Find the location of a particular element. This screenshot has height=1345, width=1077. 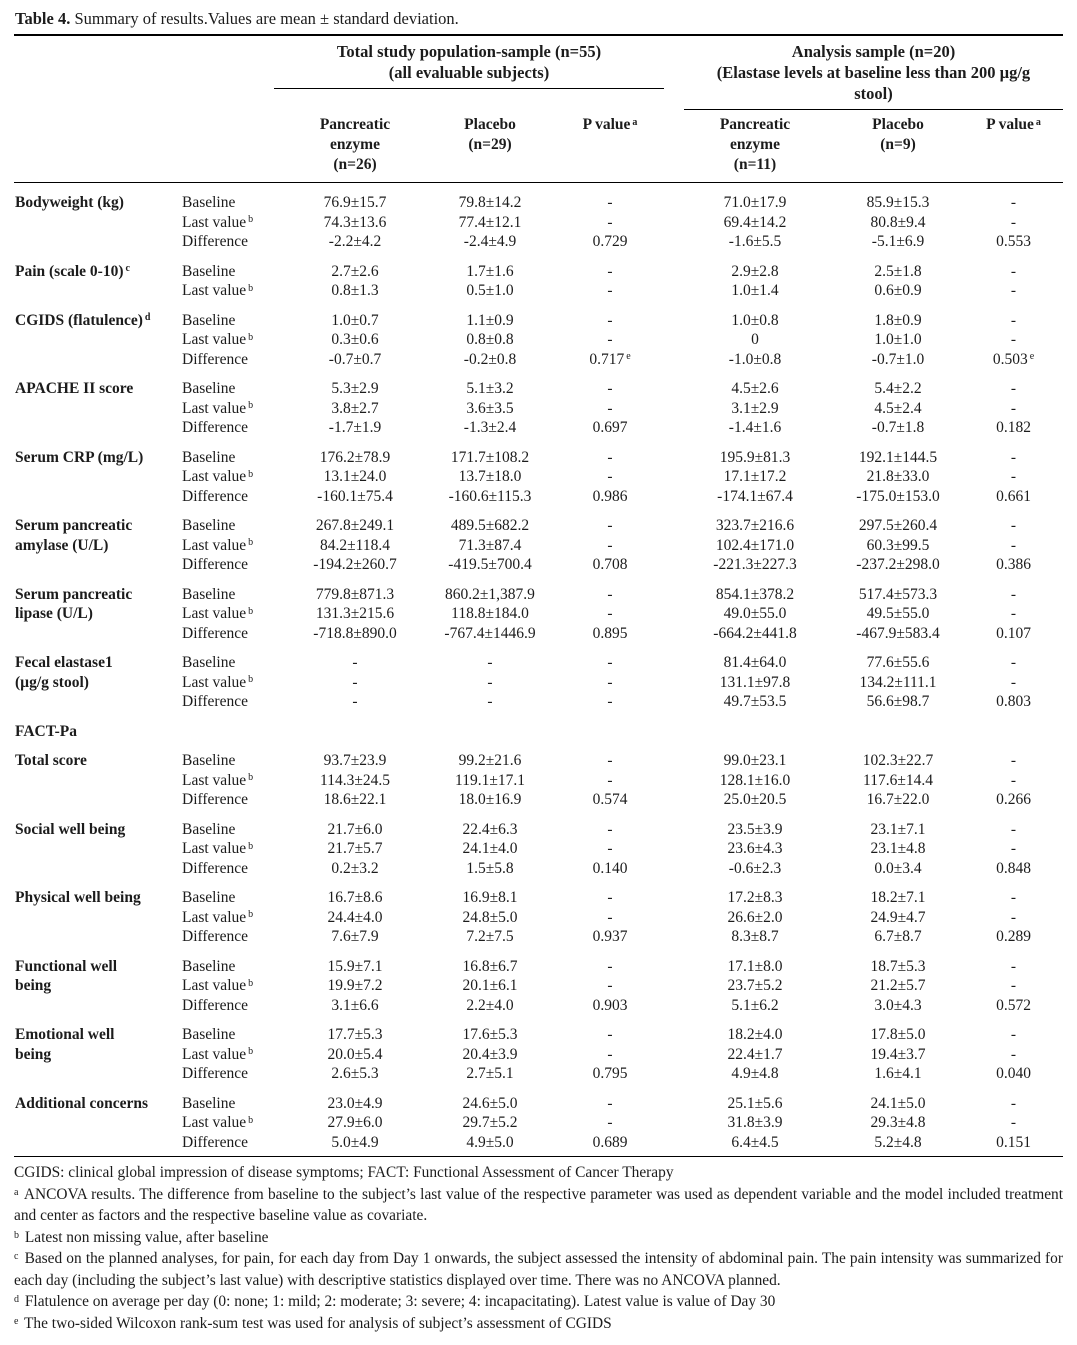

value-cell: 2.7±2.6 is located at coordinates (355, 271).